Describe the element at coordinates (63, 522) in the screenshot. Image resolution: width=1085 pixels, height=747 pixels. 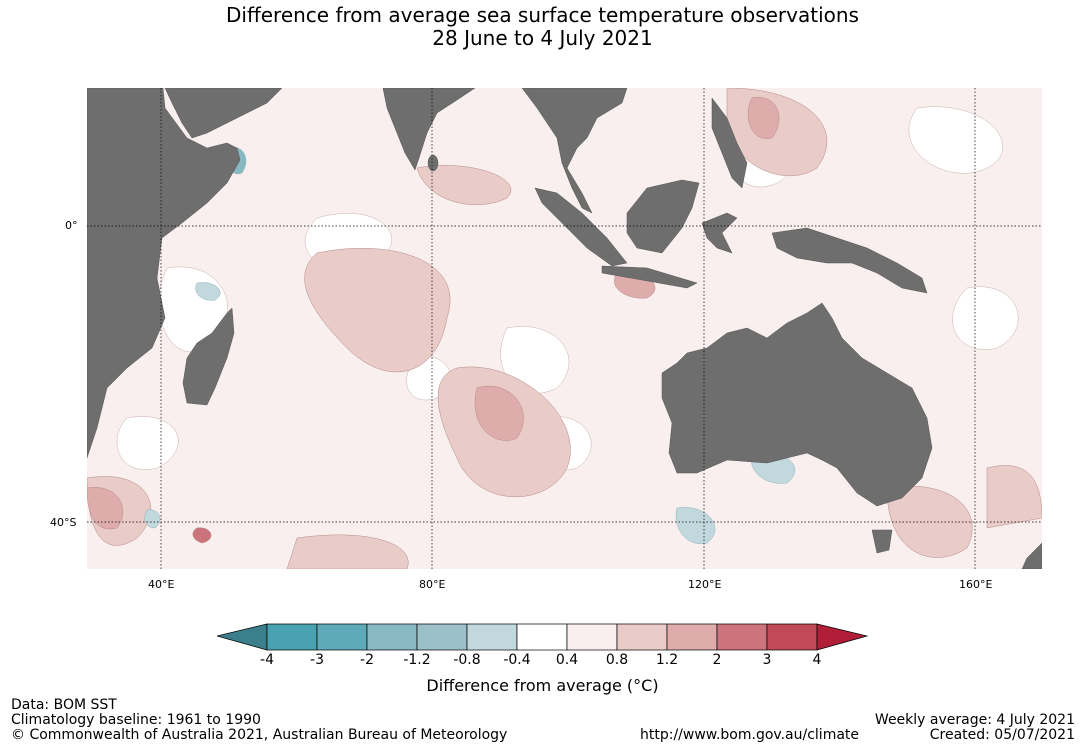
I see `lat-label-40s: 40°S` at that location.